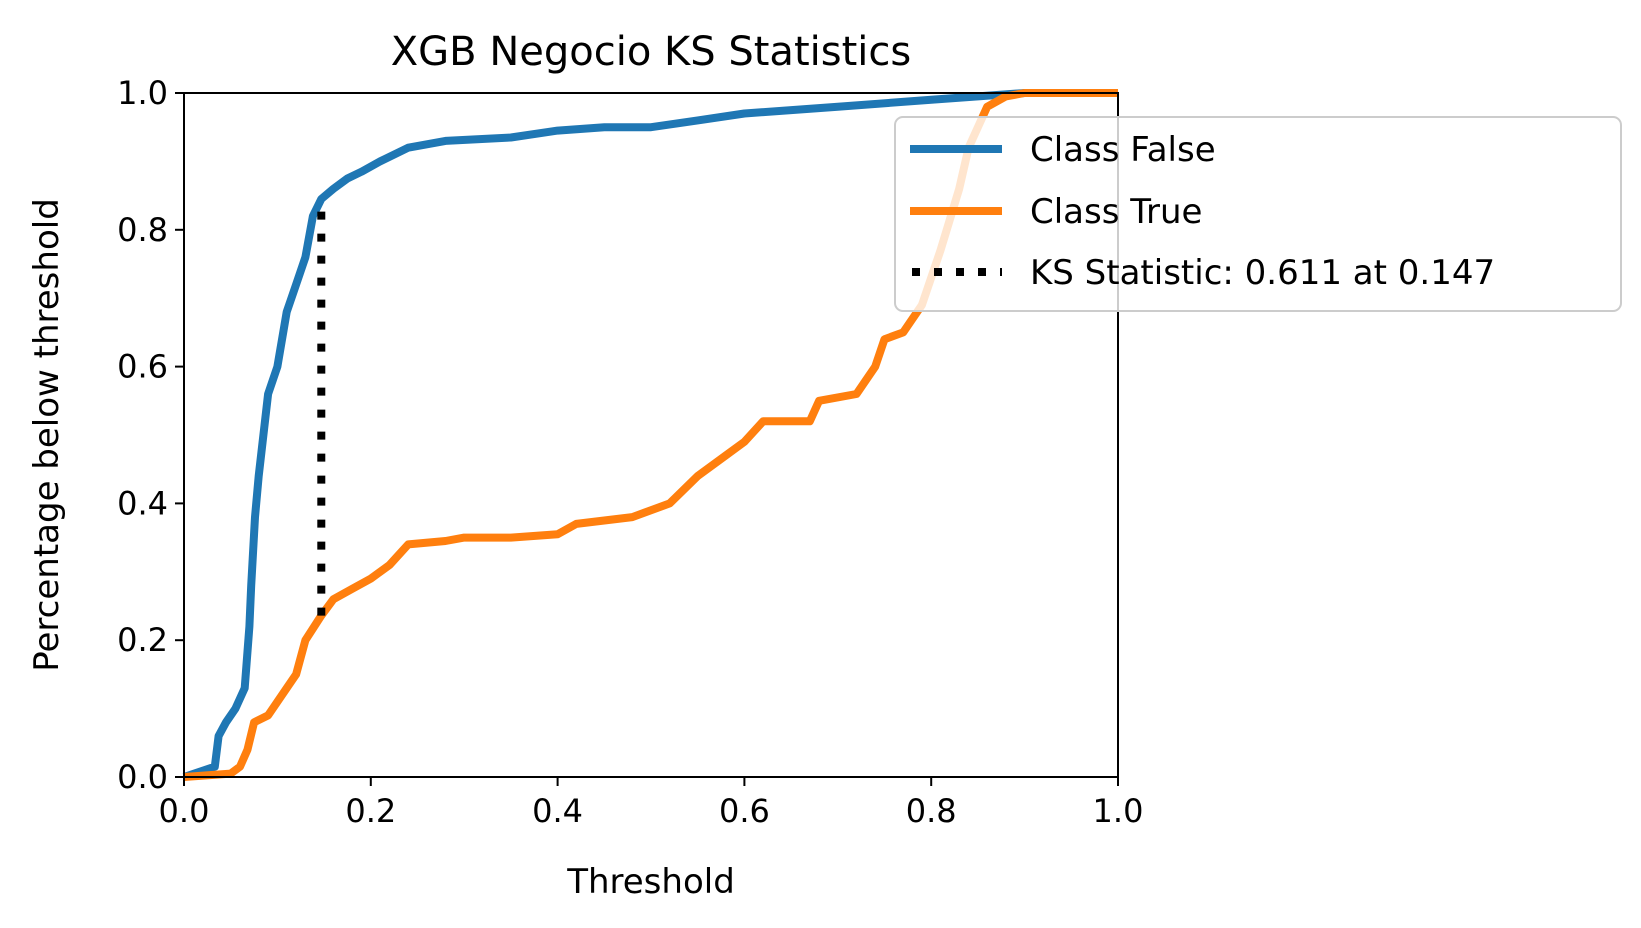 The height and width of the screenshot is (928, 1641). Describe the element at coordinates (651, 52) in the screenshot. I see `chart-title: XGB Negocio KS Statistics` at that location.